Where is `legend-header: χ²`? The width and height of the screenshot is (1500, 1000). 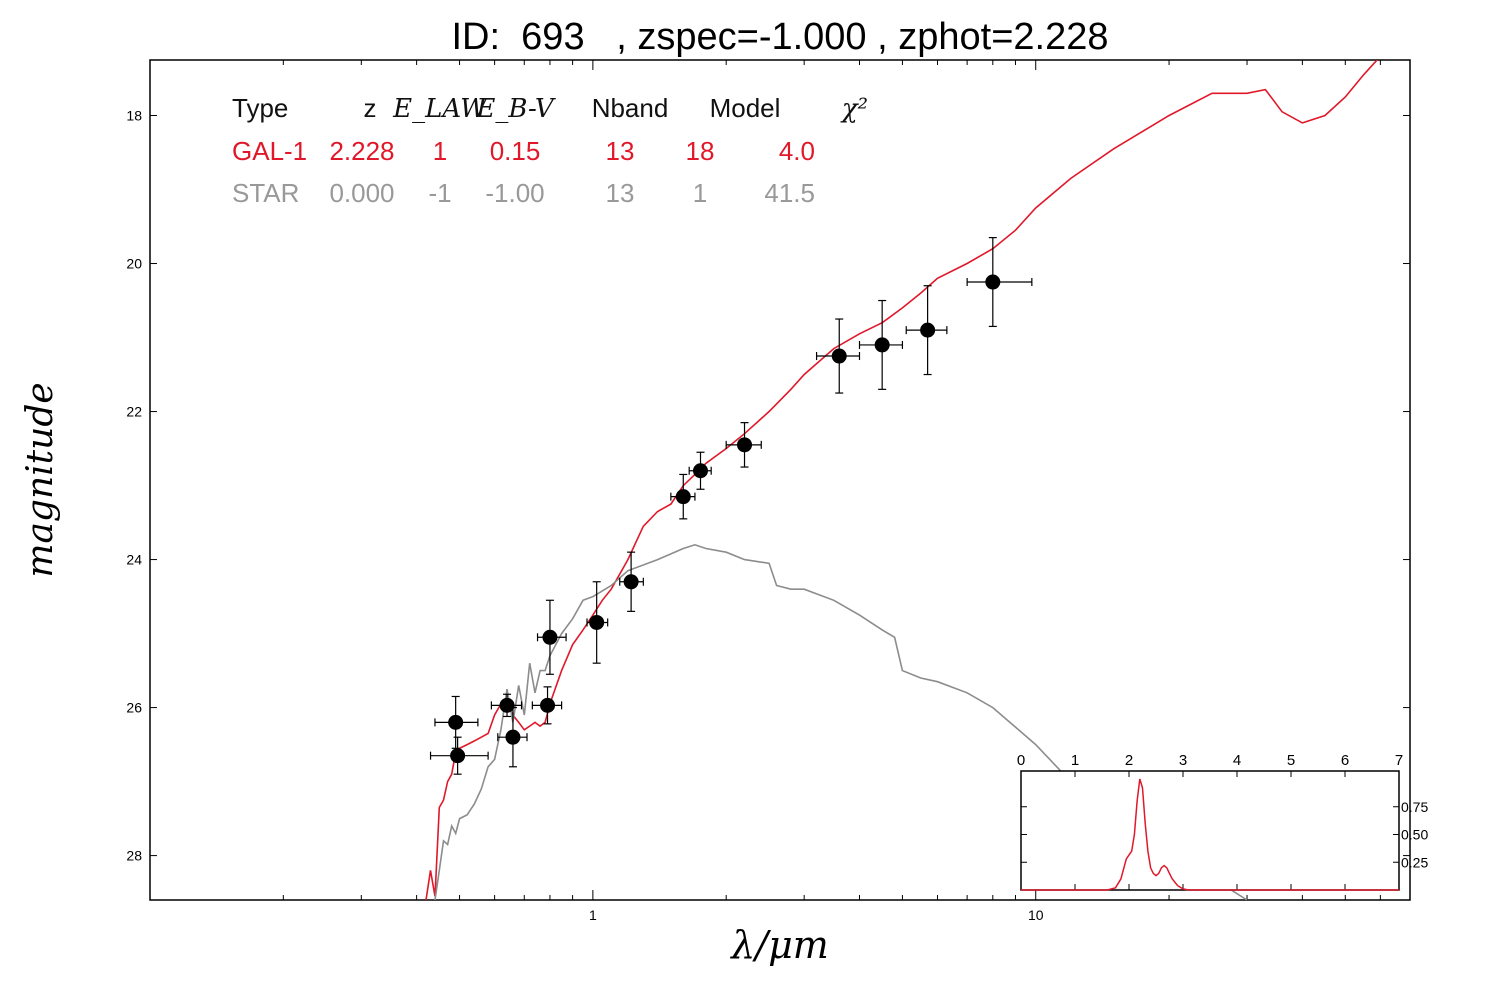 legend-header: χ² is located at coordinates (854, 109).